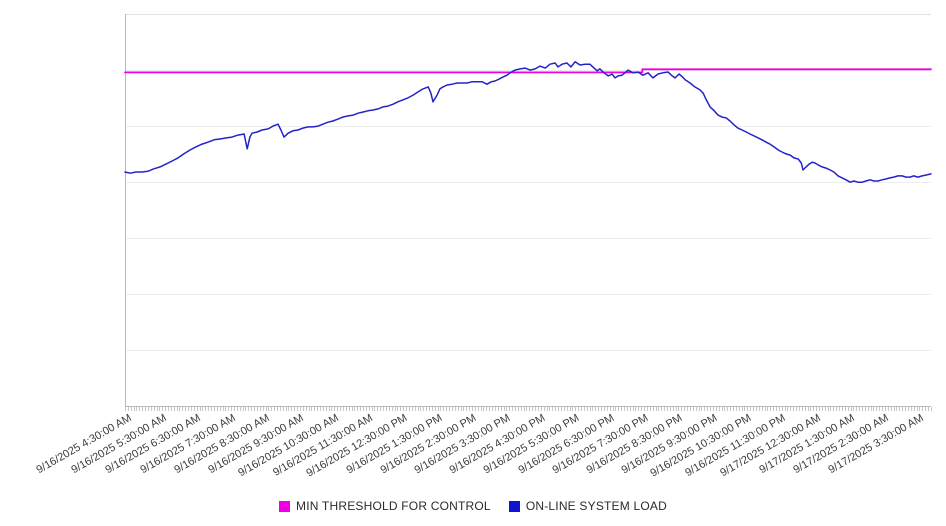 The height and width of the screenshot is (526, 946). I want to click on min-threshold-swatch-icon, so click(285, 506).